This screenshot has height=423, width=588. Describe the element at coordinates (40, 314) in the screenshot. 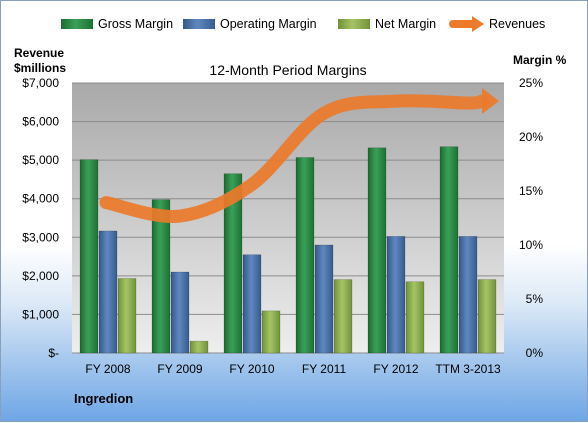

I see `left-tick-label: $1,000` at that location.